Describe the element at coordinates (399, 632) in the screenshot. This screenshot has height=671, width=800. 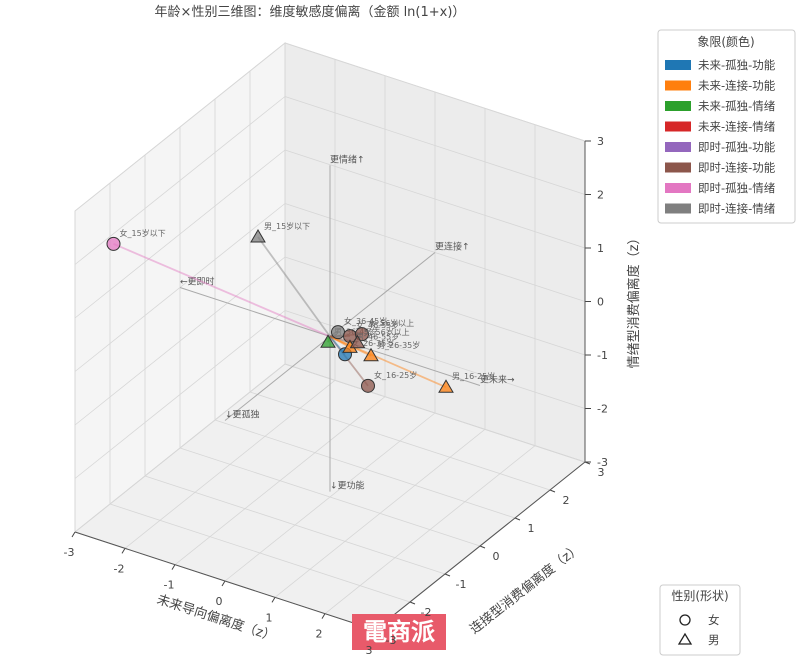
I see `watermark: 電商派` at that location.